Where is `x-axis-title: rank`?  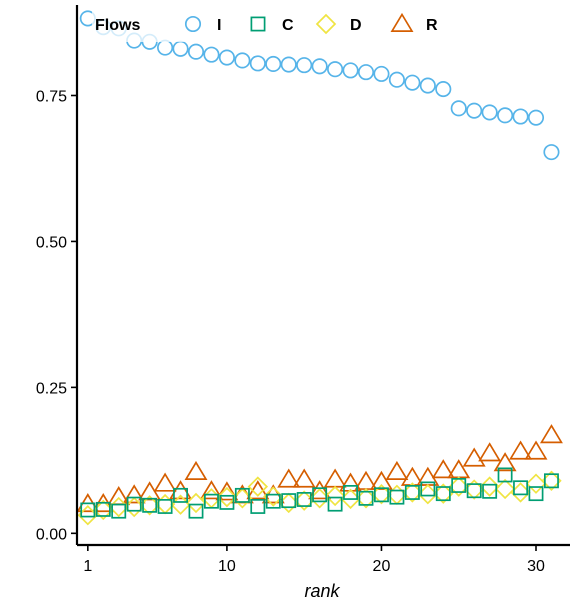 x-axis-title: rank is located at coordinates (322, 591).